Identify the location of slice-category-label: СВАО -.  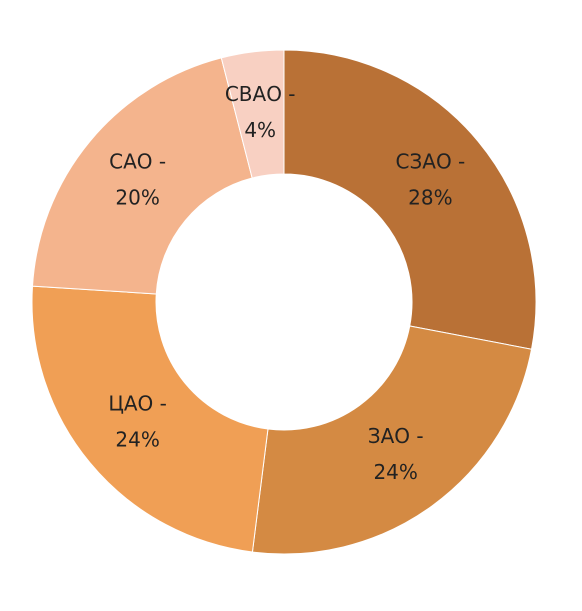
(260, 94).